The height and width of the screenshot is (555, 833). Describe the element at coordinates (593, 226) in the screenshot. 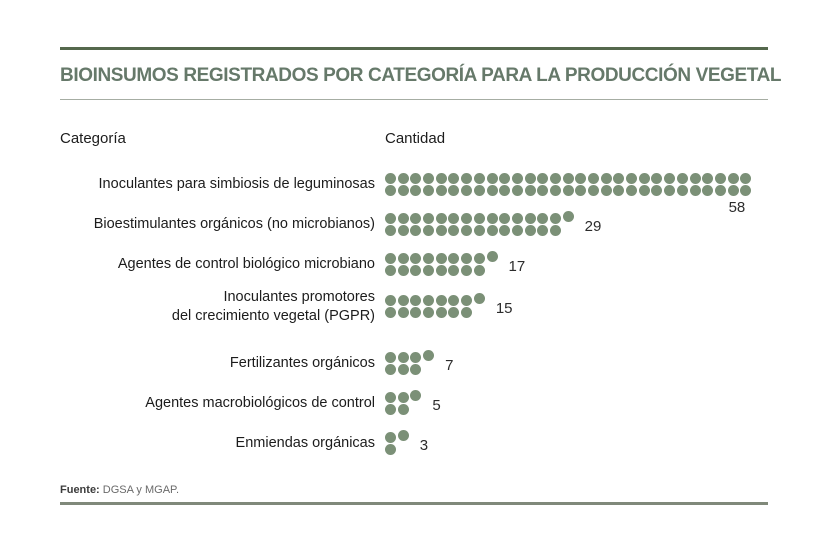

I see `value-label: 29` at that location.